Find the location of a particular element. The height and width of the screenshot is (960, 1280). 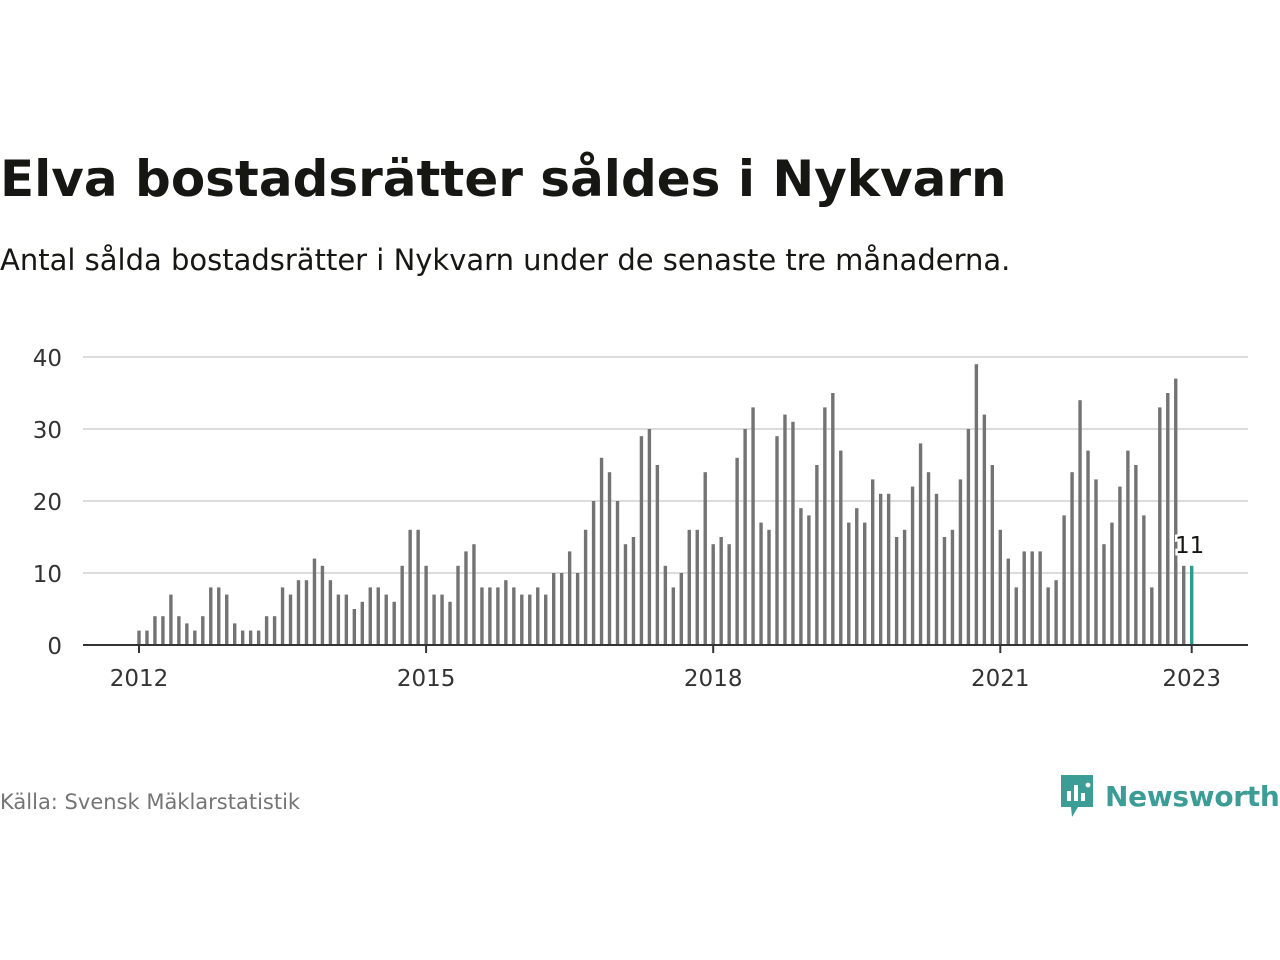

brand-logo: Newsworthy is located at coordinates (1169, 796).